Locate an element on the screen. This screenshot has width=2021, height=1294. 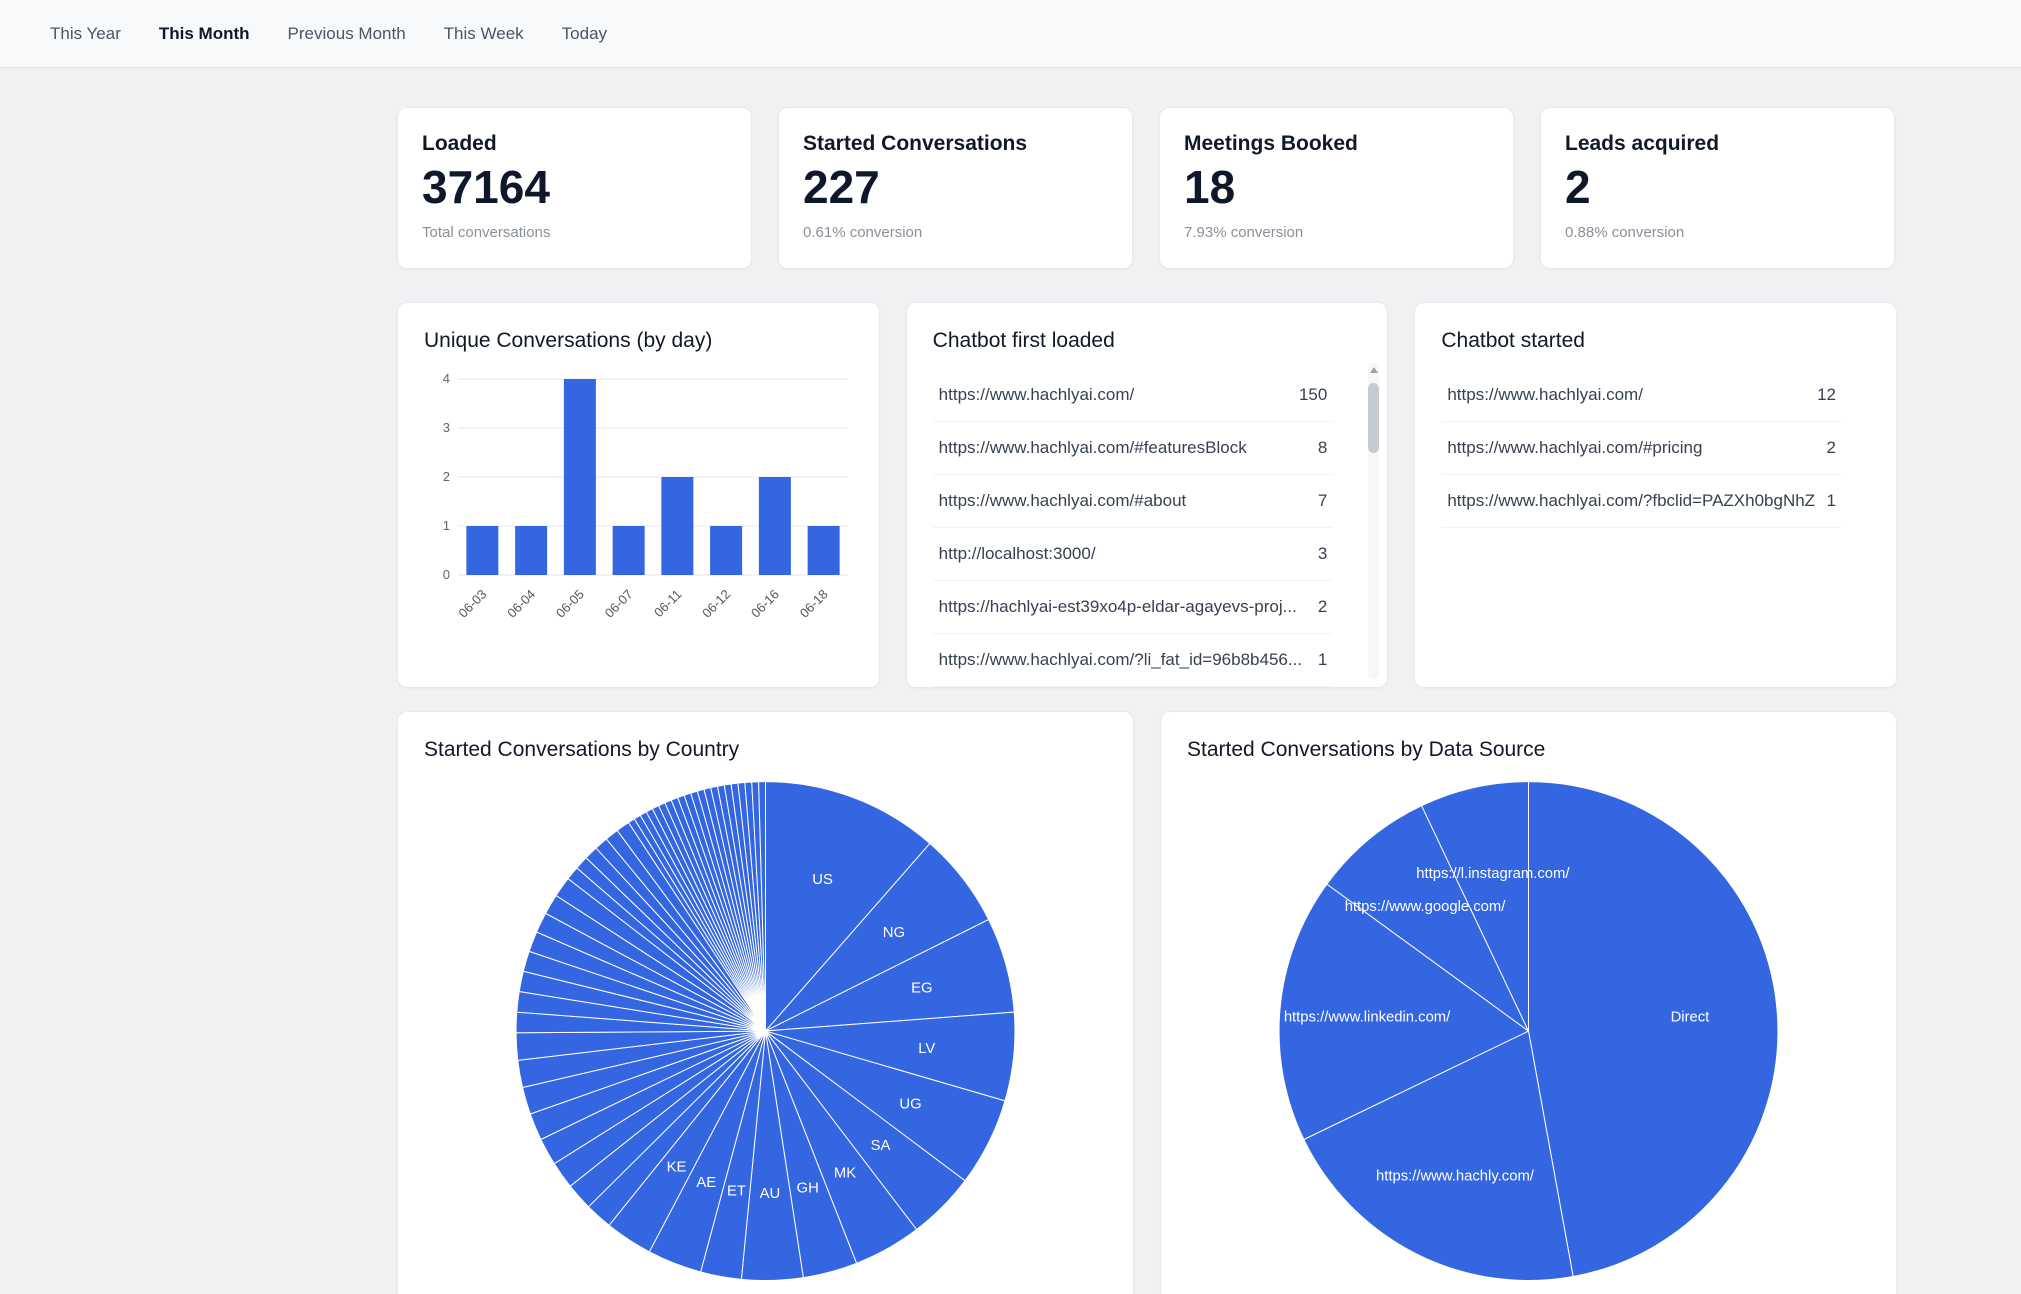
url-list-item: https://www.hachlyai.com/ 12 is located at coordinates (1642, 395).